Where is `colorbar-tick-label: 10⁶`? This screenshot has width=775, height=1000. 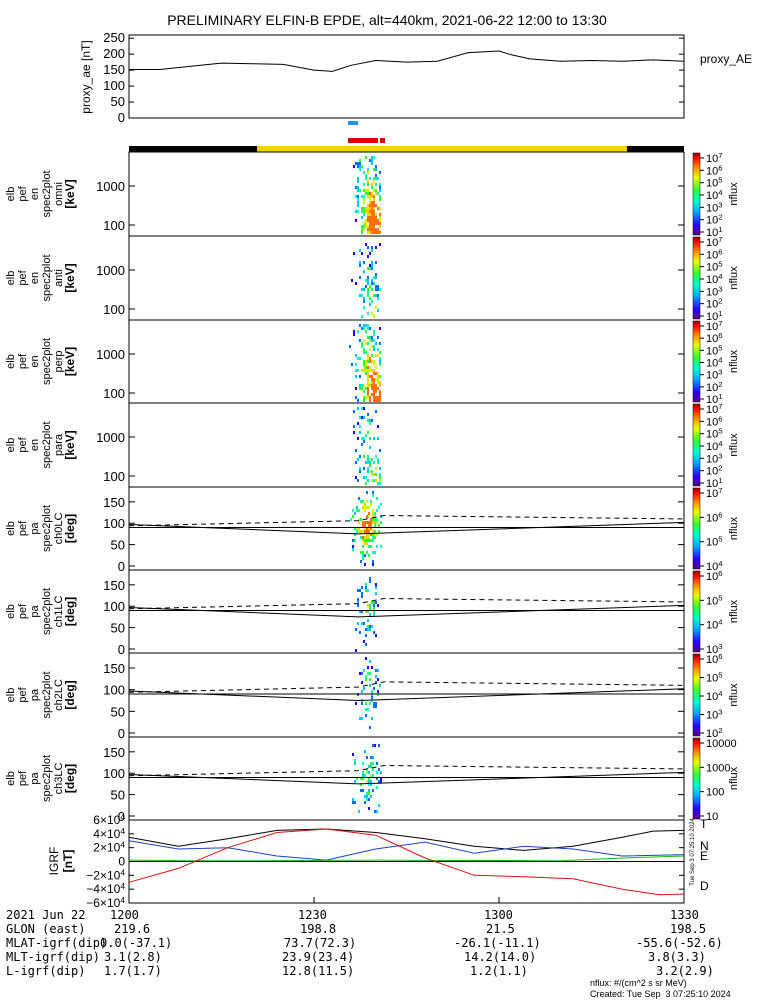
colorbar-tick-label: 10⁶ is located at coordinates (714, 576).